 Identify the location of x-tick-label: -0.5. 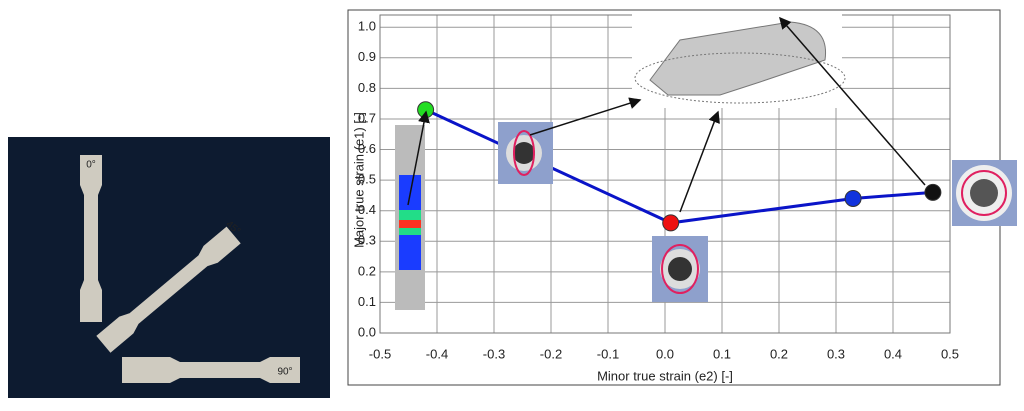
(380, 353).